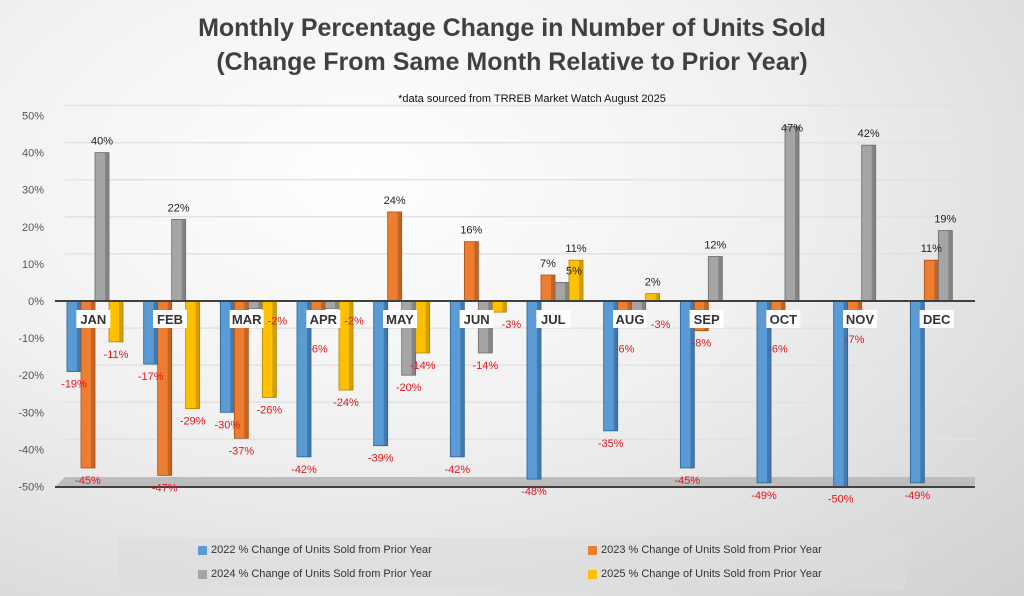 This screenshot has height=596, width=1024. I want to click on data-label: 22%, so click(179, 208).